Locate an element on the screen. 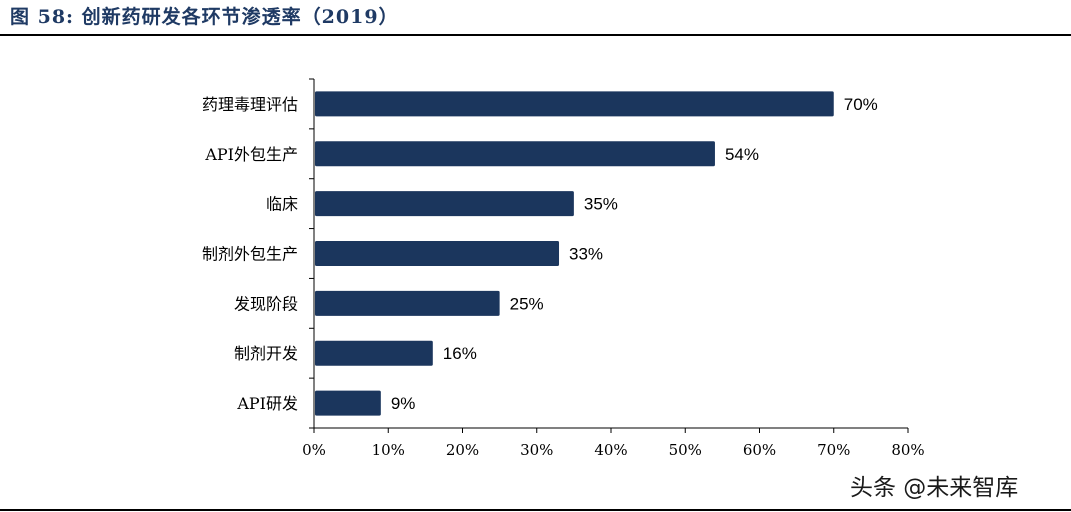  x-tick-label: 60% is located at coordinates (759, 450).